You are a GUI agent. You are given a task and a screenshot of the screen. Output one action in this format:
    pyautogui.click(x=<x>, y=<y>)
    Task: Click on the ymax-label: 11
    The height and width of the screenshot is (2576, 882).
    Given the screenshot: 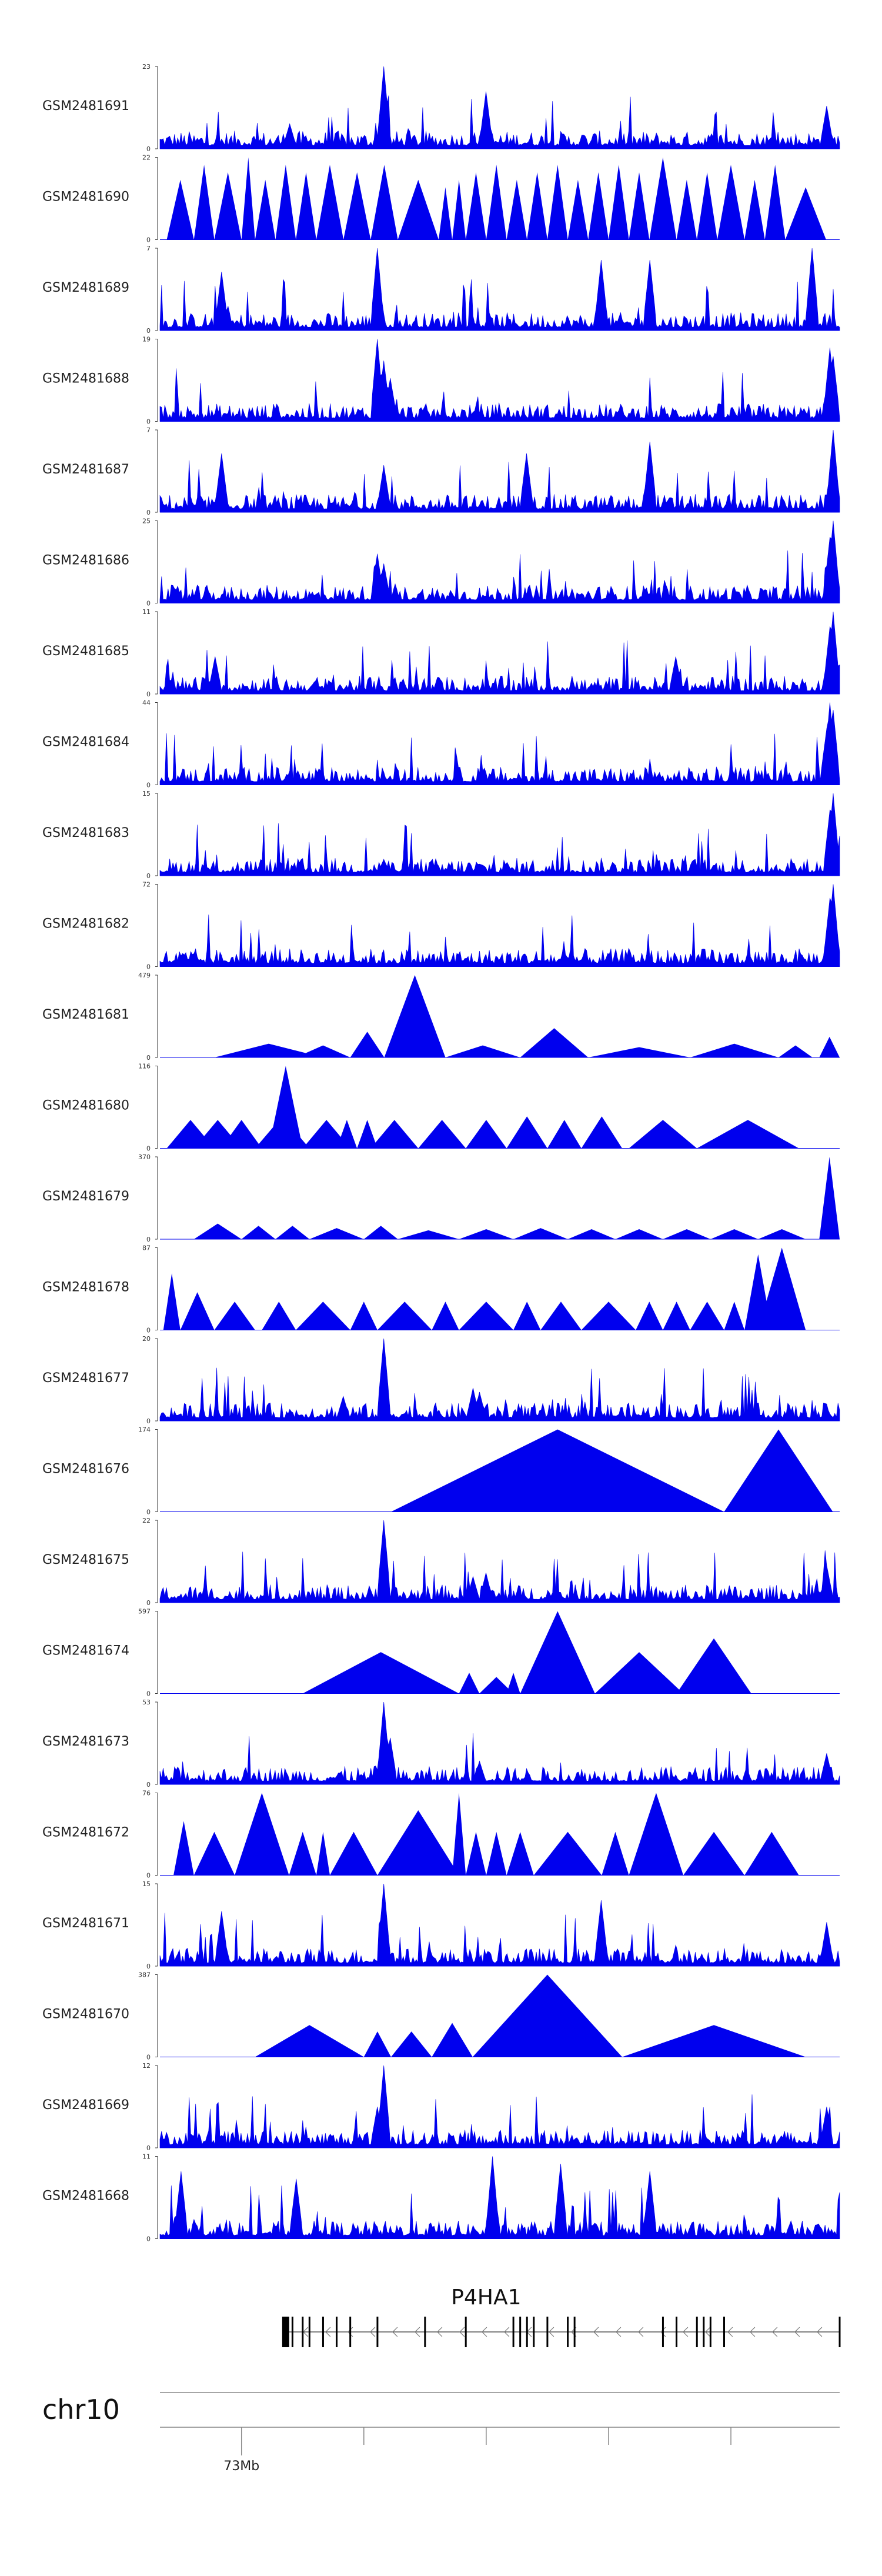 What is the action you would take?
    pyautogui.click(x=146, y=612)
    